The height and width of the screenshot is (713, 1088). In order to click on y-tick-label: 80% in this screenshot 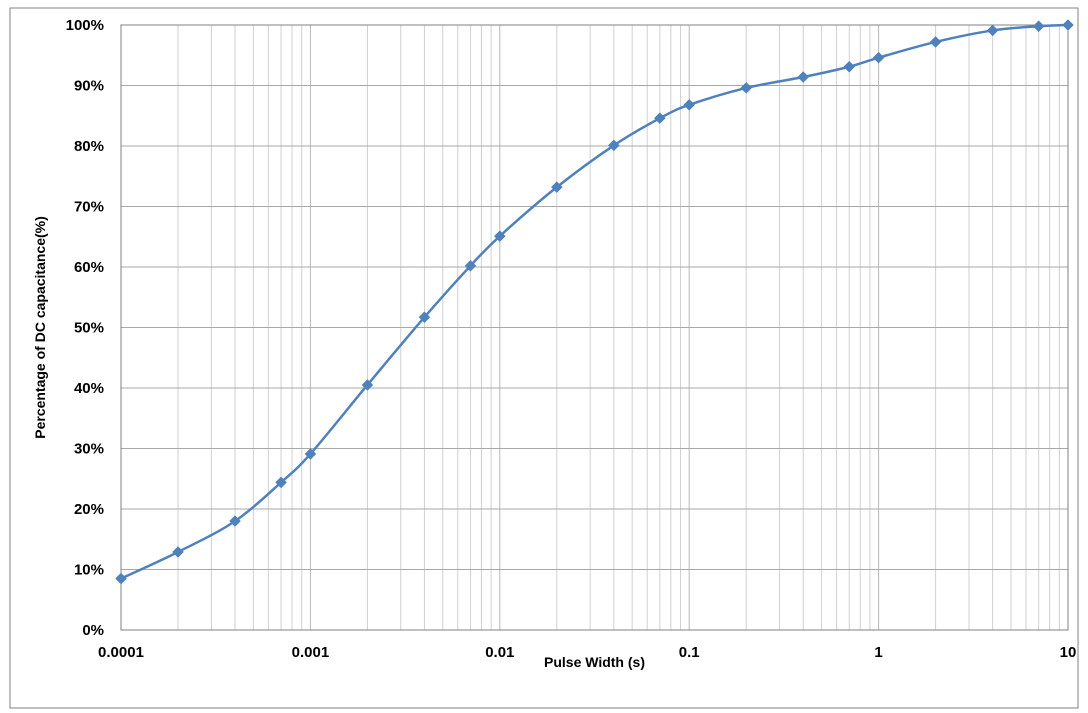, I will do `click(89, 146)`.